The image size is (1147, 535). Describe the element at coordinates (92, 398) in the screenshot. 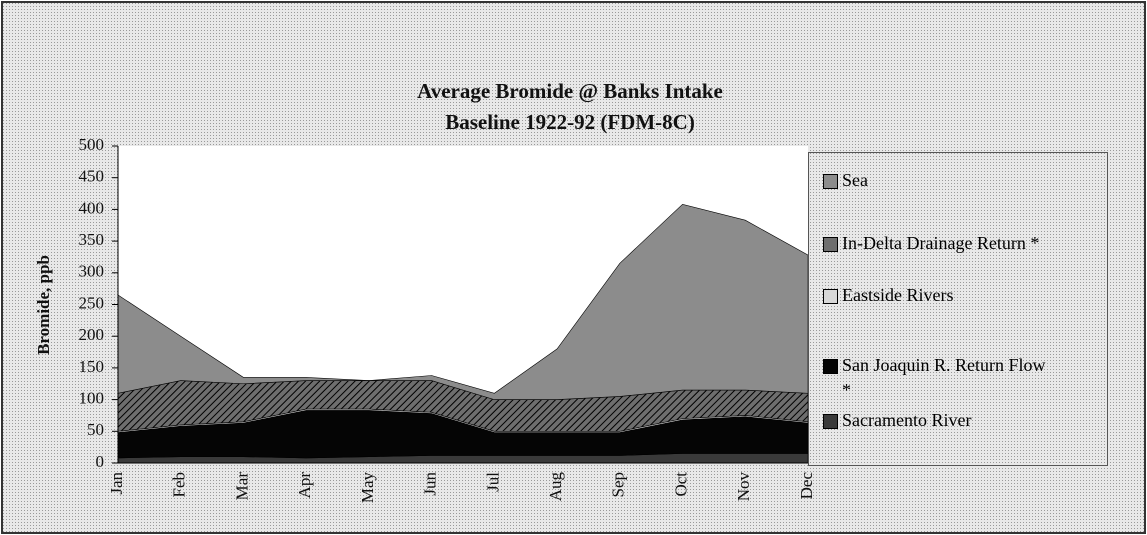

I see `y-tick-label: 100` at that location.